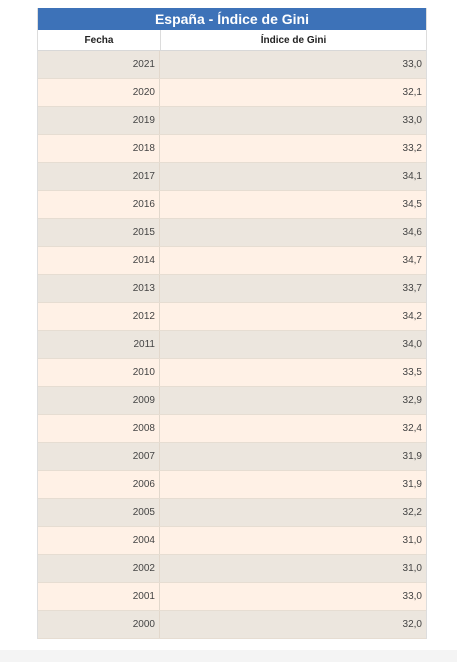 This screenshot has width=457, height=662. I want to click on cell-date: 2010, so click(99, 372).